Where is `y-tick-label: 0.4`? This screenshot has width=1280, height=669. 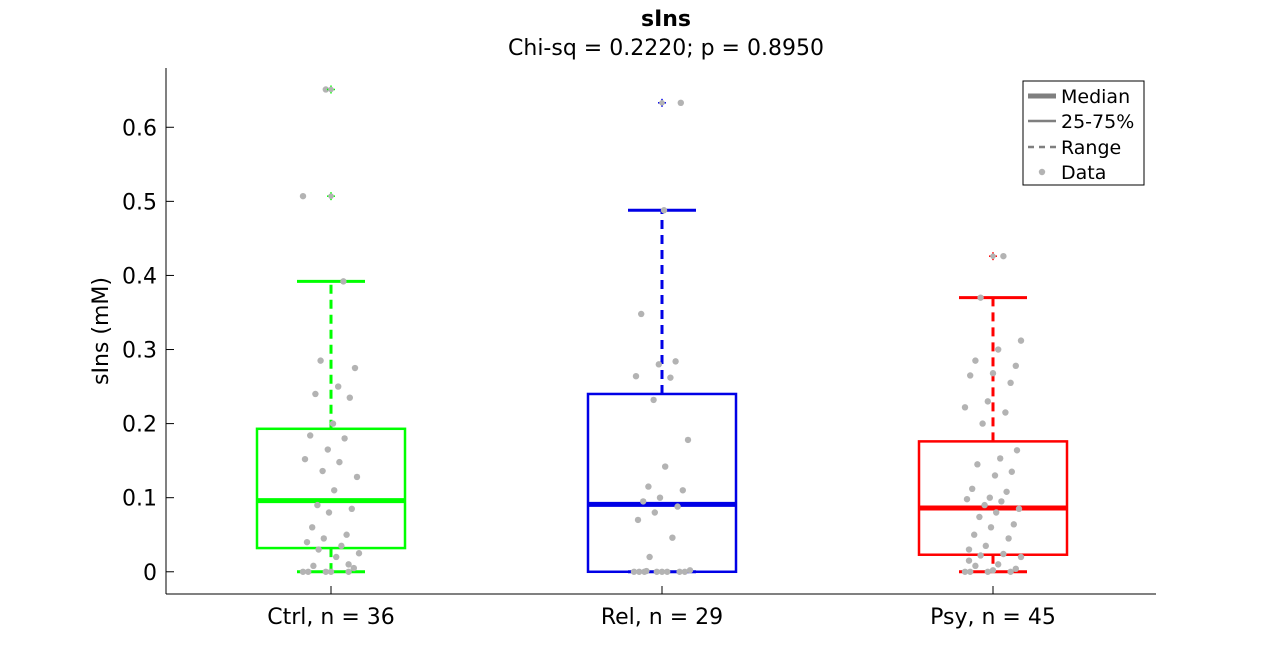
y-tick-label: 0.4 is located at coordinates (139, 276).